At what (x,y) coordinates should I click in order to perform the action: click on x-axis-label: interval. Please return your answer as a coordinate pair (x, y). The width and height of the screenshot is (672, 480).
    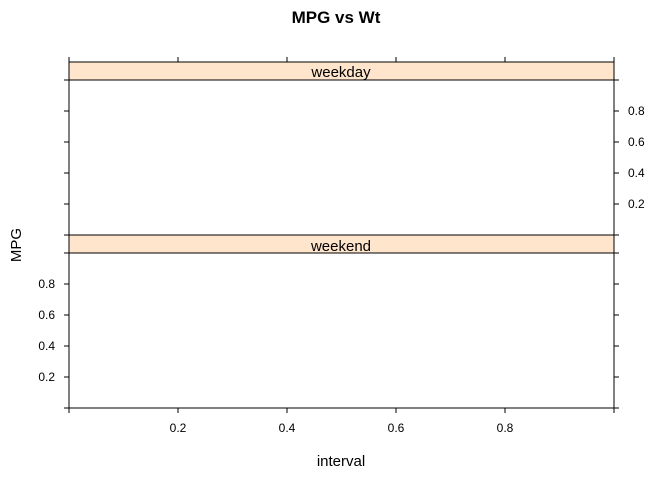
    Looking at the image, I should click on (341, 461).